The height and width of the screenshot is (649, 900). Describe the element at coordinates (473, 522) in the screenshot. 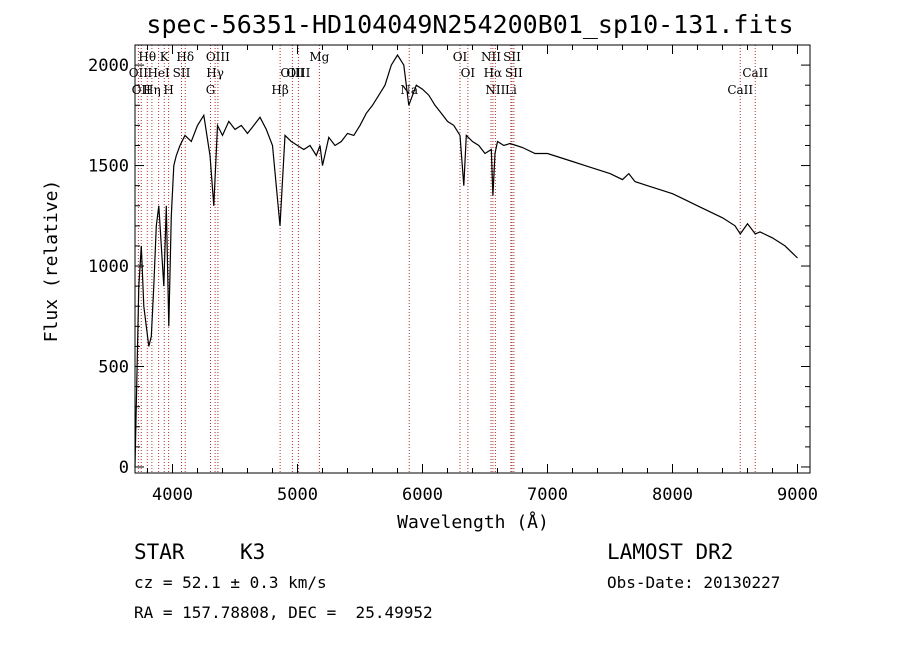

I see `x-axis-label: Wavelength (Å)` at that location.